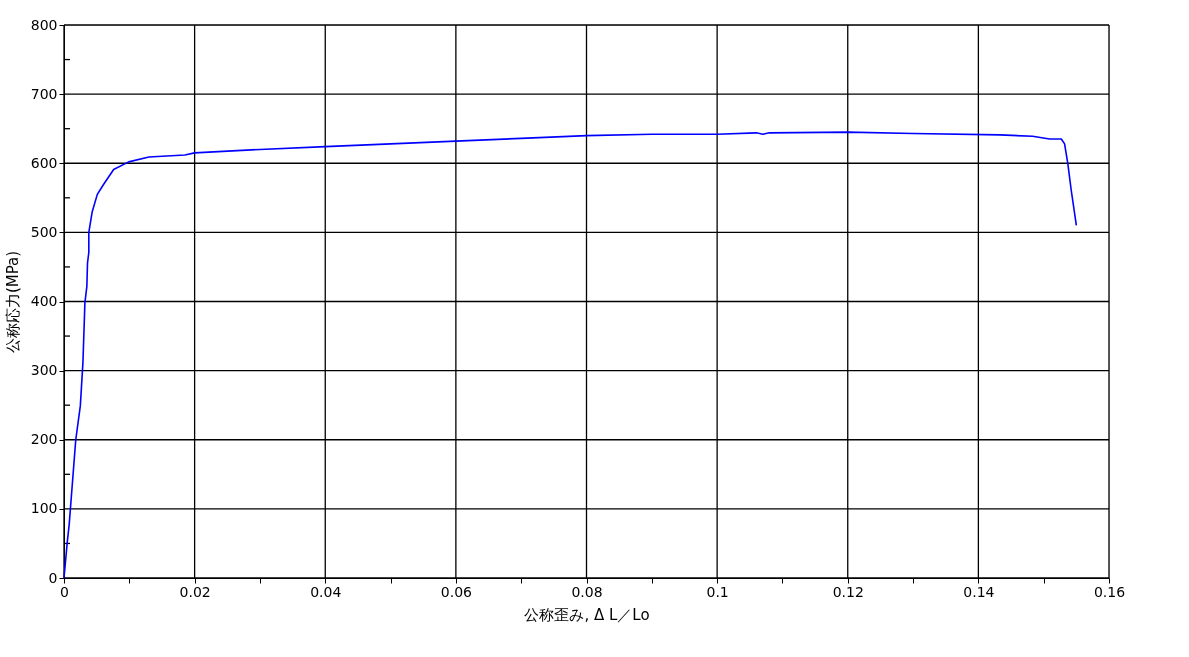  I want to click on x-tick-label: 0.14, so click(979, 591).